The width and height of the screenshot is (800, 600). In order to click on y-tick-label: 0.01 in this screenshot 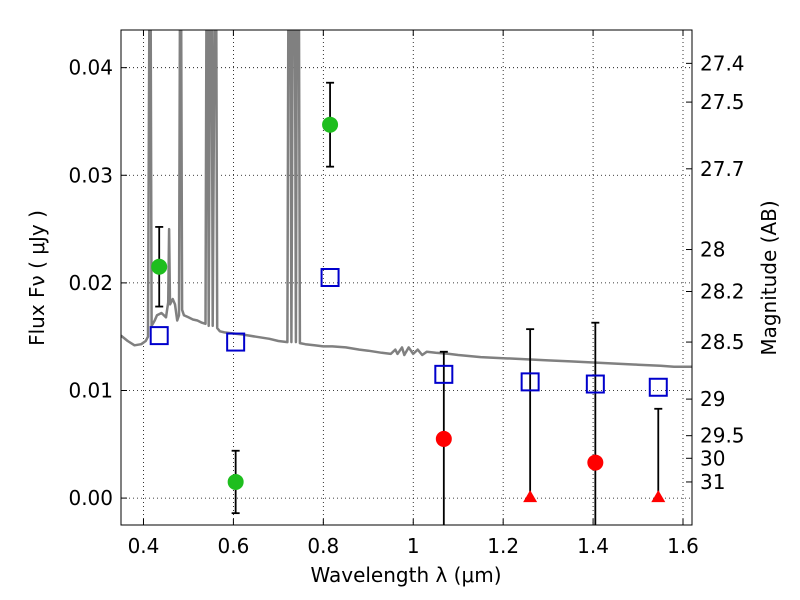, I will do `click(90, 390)`.